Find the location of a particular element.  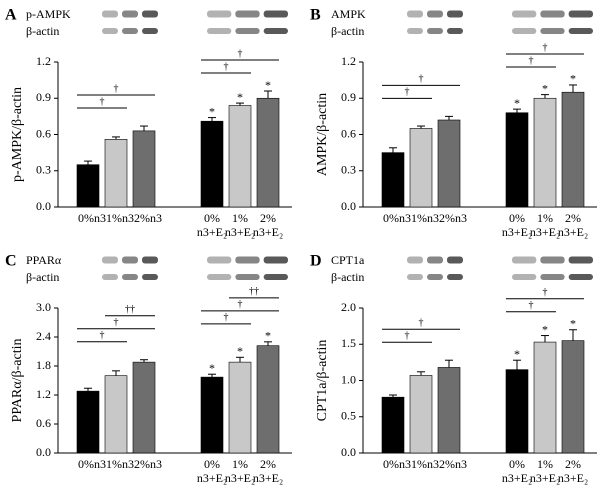

y-tick-label: 1.8 is located at coordinates (43, 365).